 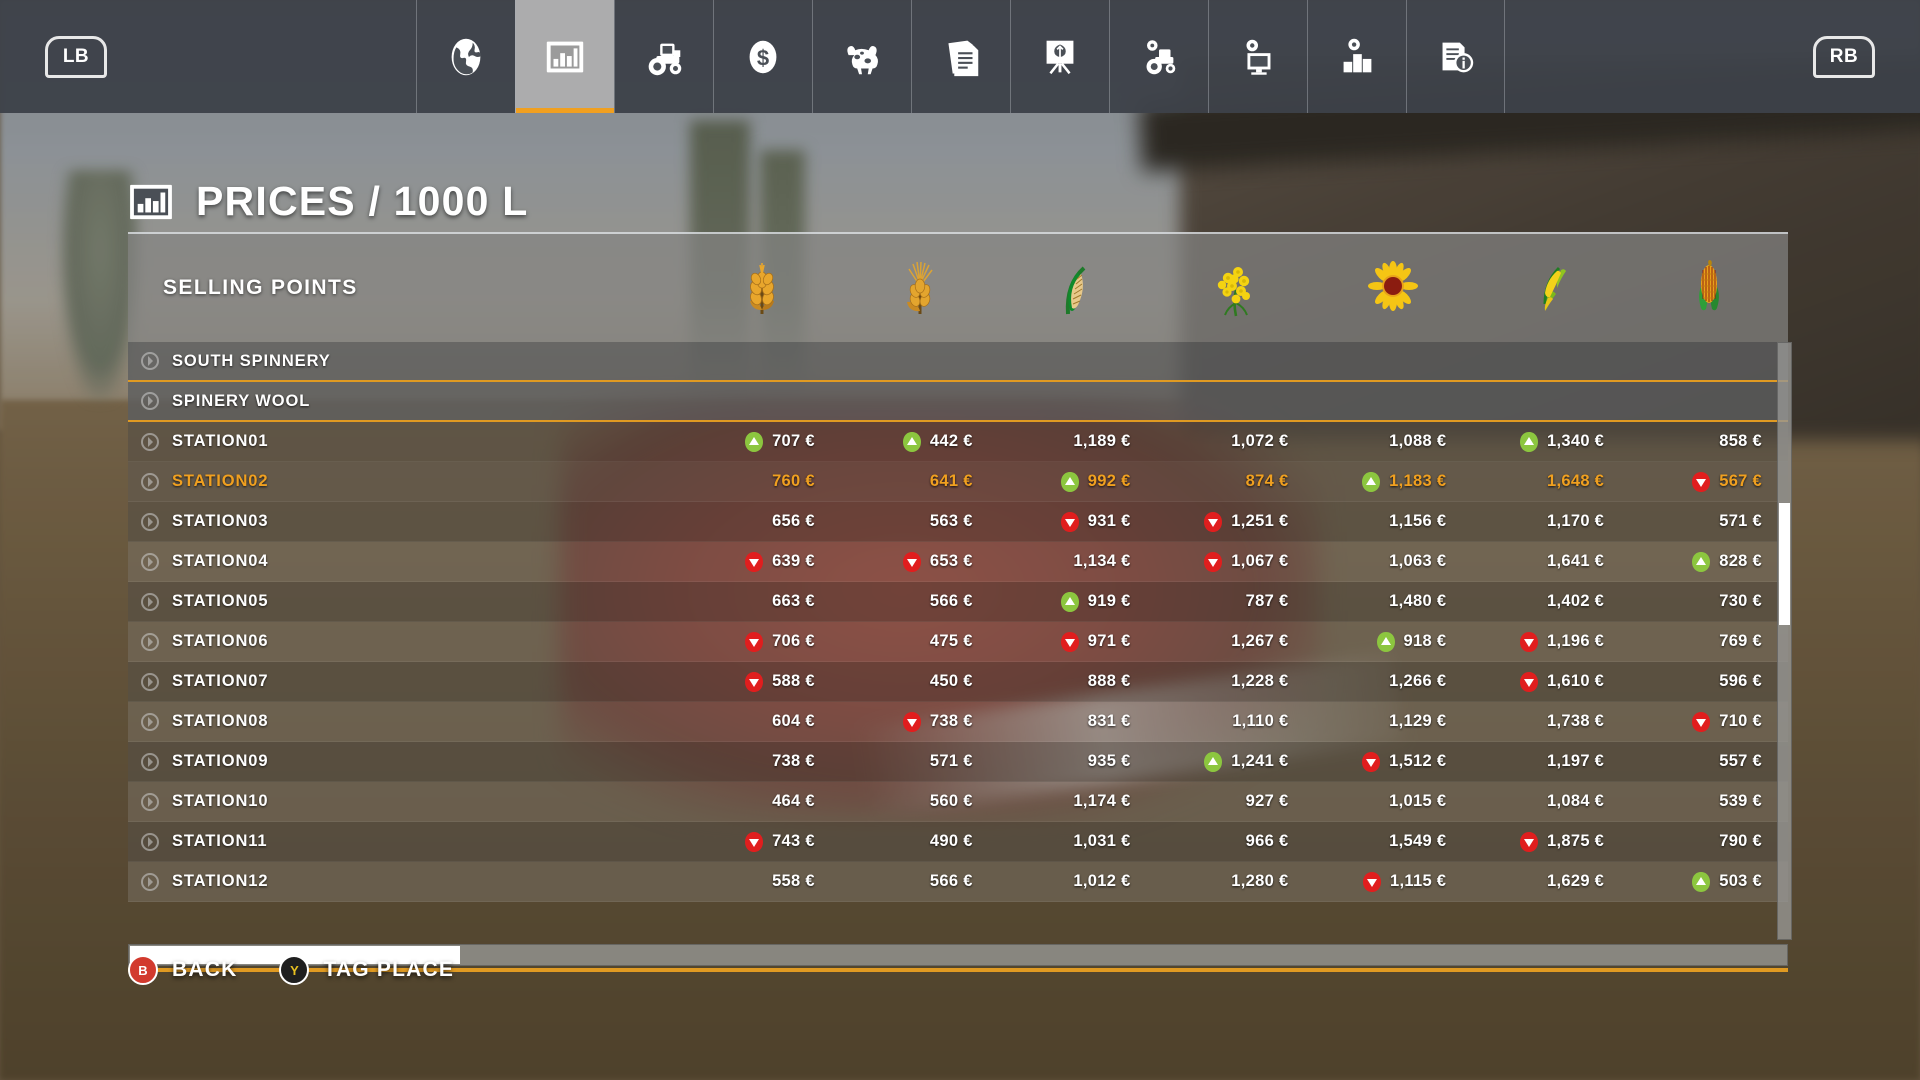 I want to click on price-cell-oat: 931 €, so click(x=1078, y=521).